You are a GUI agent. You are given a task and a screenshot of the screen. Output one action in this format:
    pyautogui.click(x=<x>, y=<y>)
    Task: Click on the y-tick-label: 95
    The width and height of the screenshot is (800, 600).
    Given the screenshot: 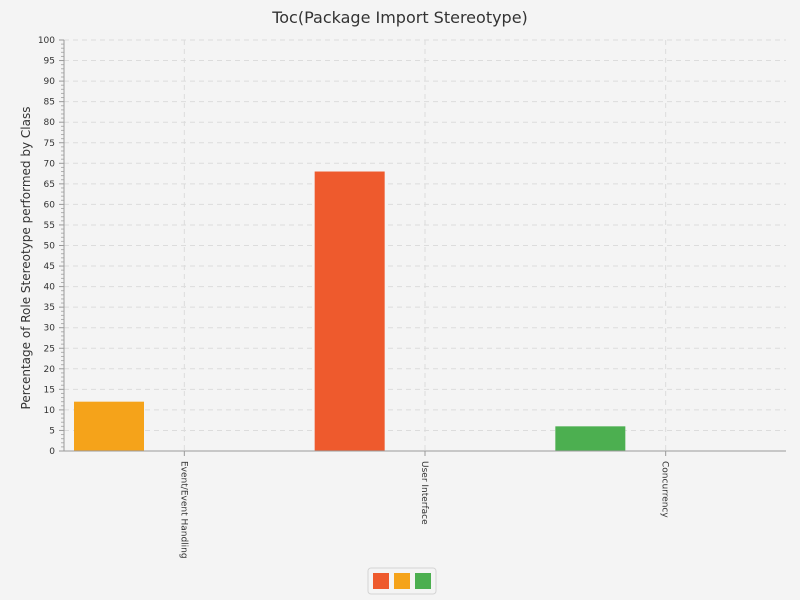 What is the action you would take?
    pyautogui.click(x=49, y=62)
    